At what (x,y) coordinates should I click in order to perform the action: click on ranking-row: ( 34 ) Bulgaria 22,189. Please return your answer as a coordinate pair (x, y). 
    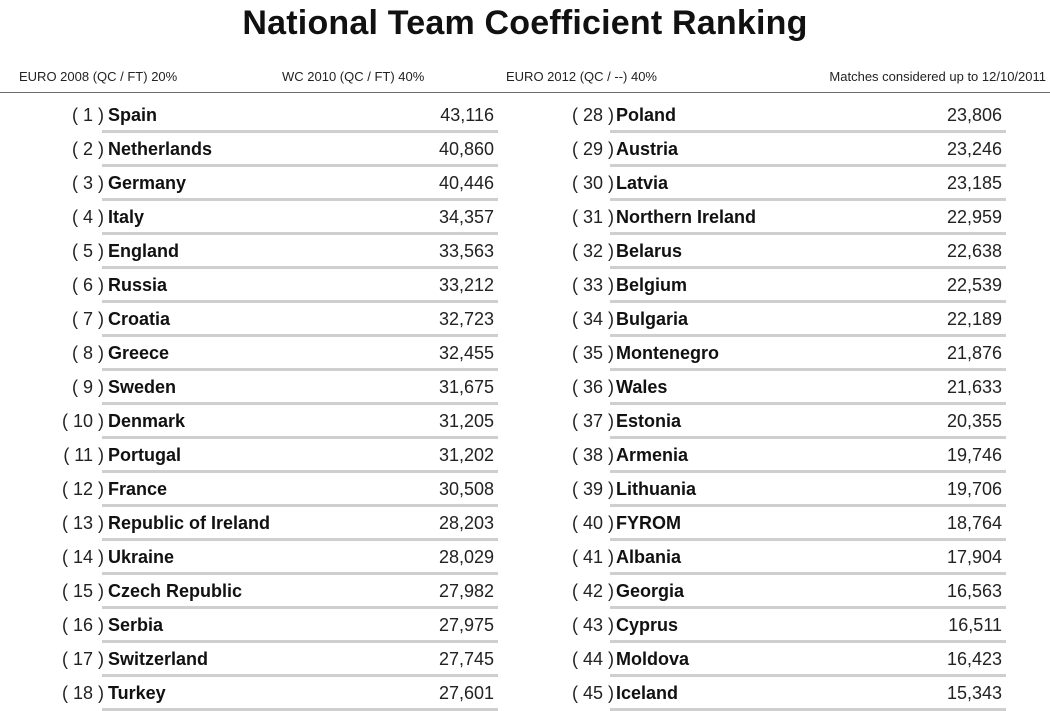
    Looking at the image, I should click on (758, 320).